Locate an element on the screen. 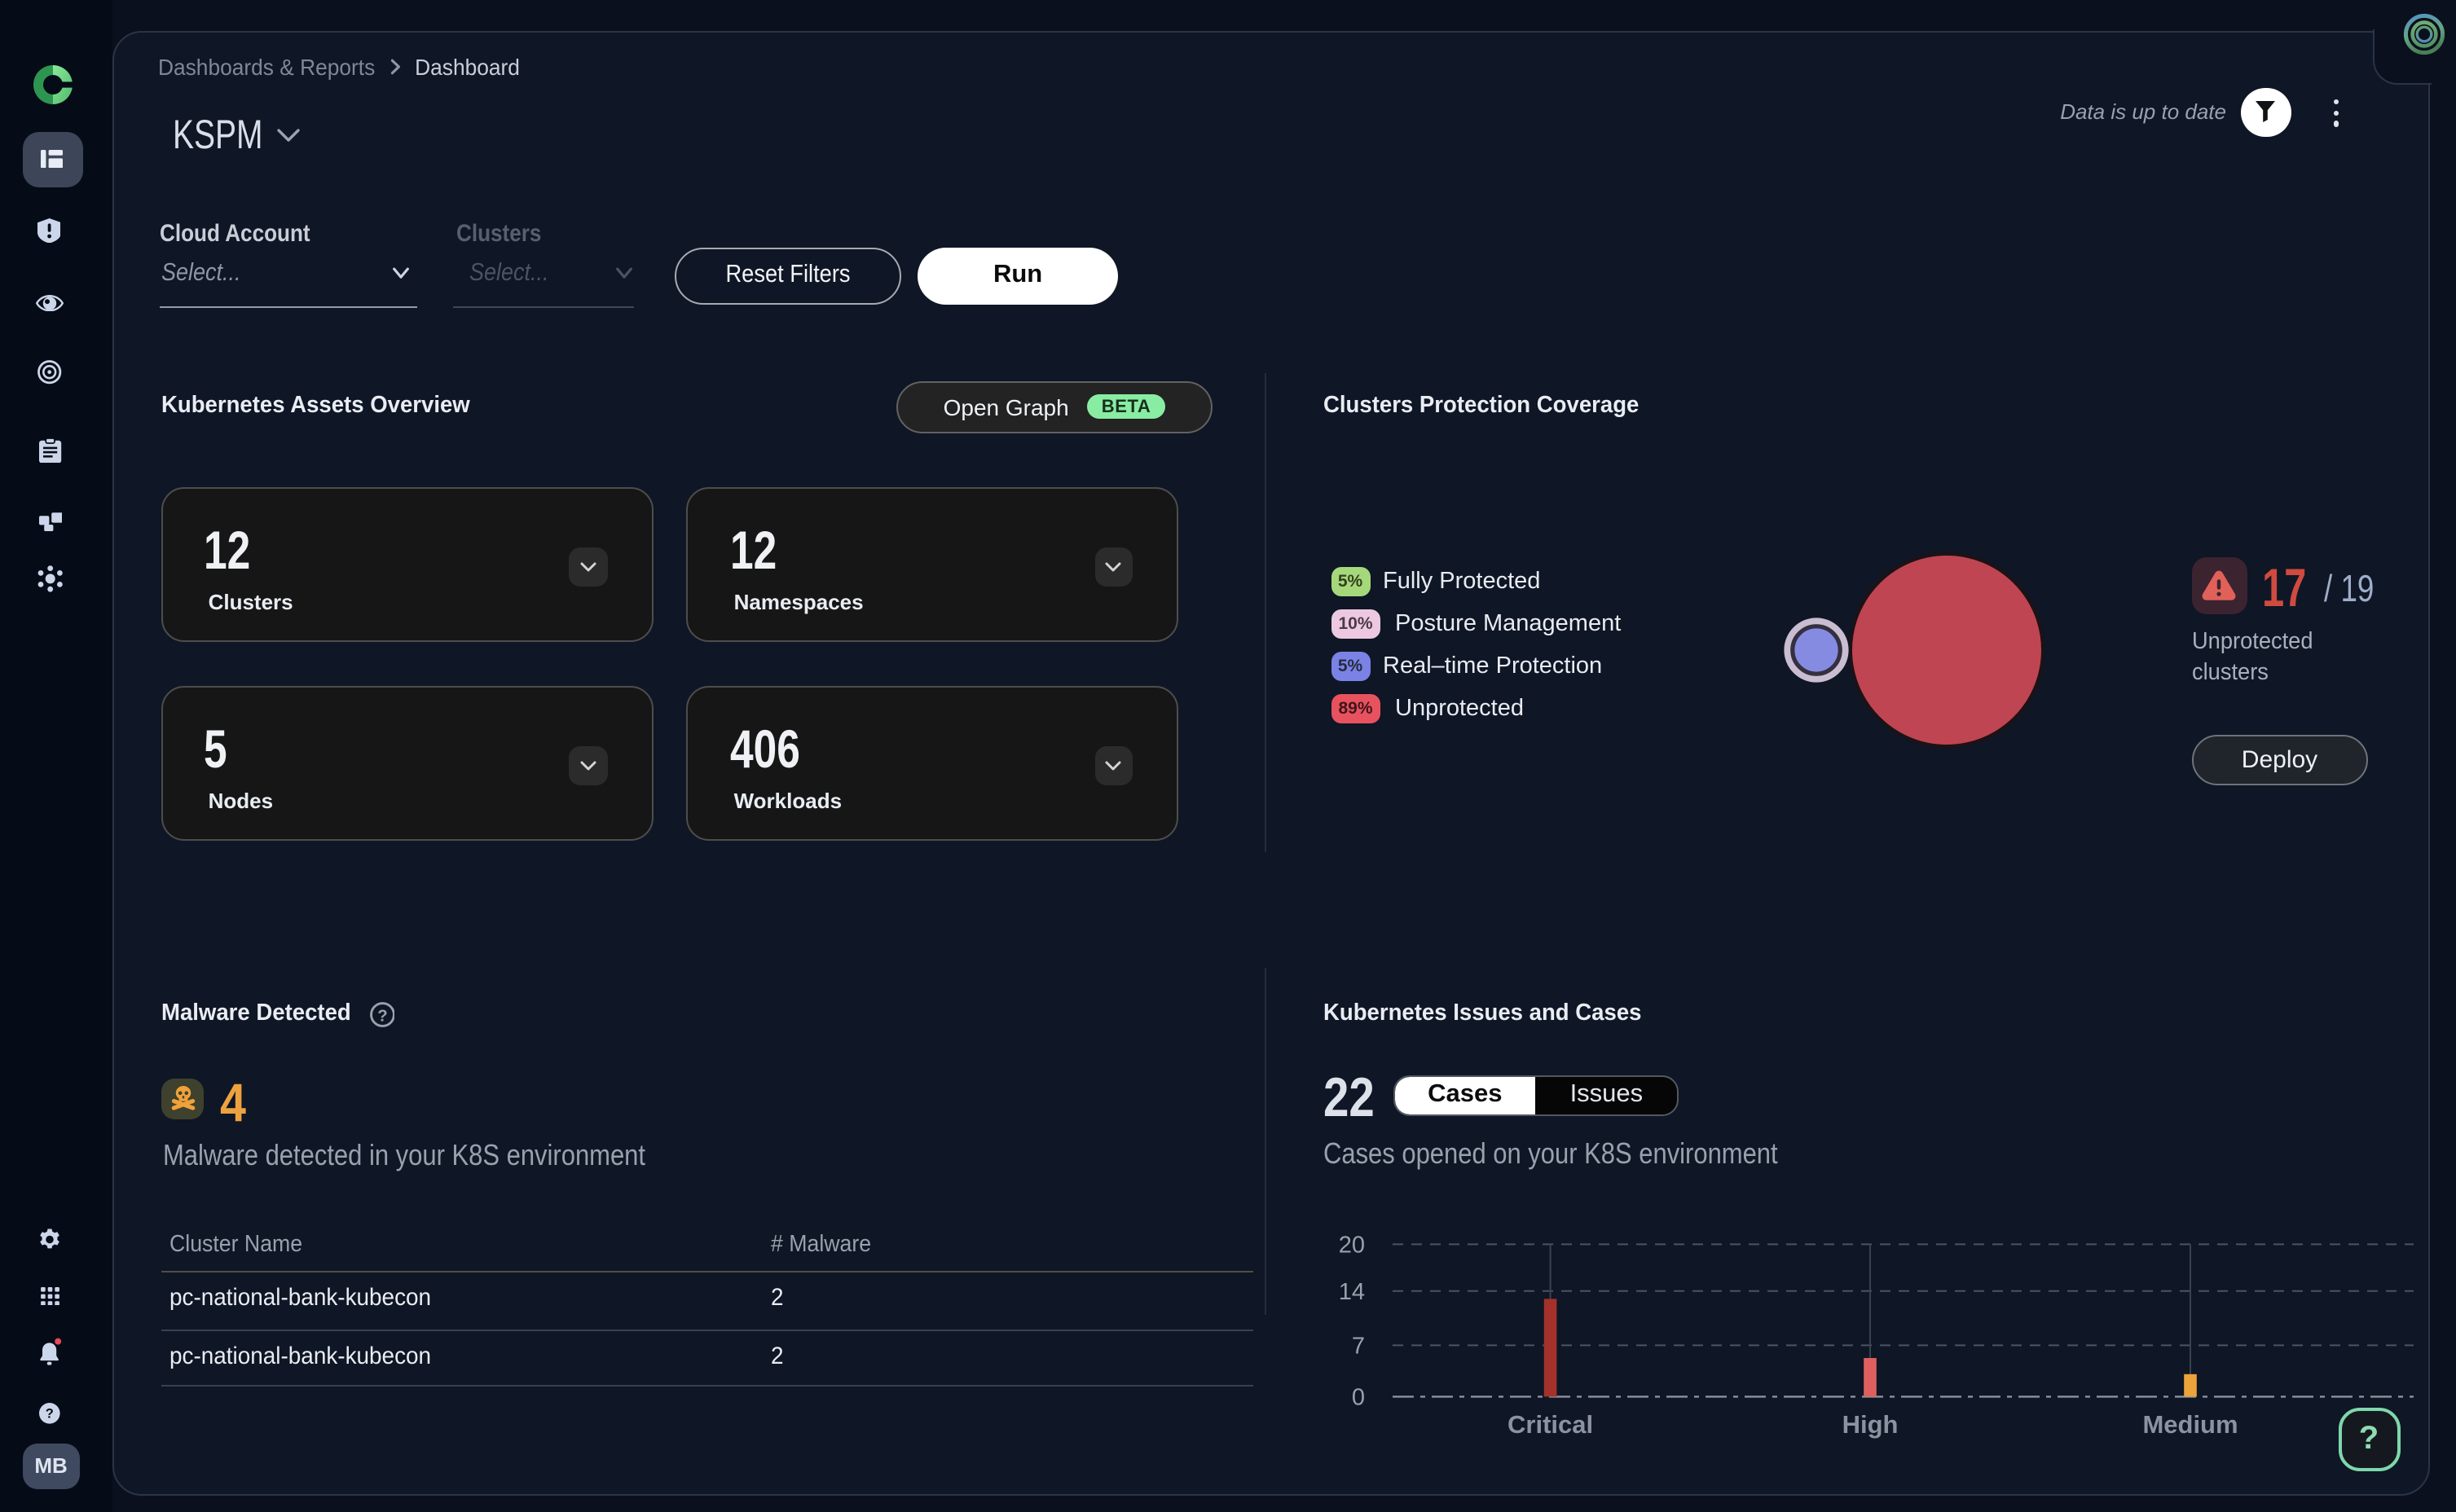  svg-text: Critical is located at coordinates (1550, 1424).